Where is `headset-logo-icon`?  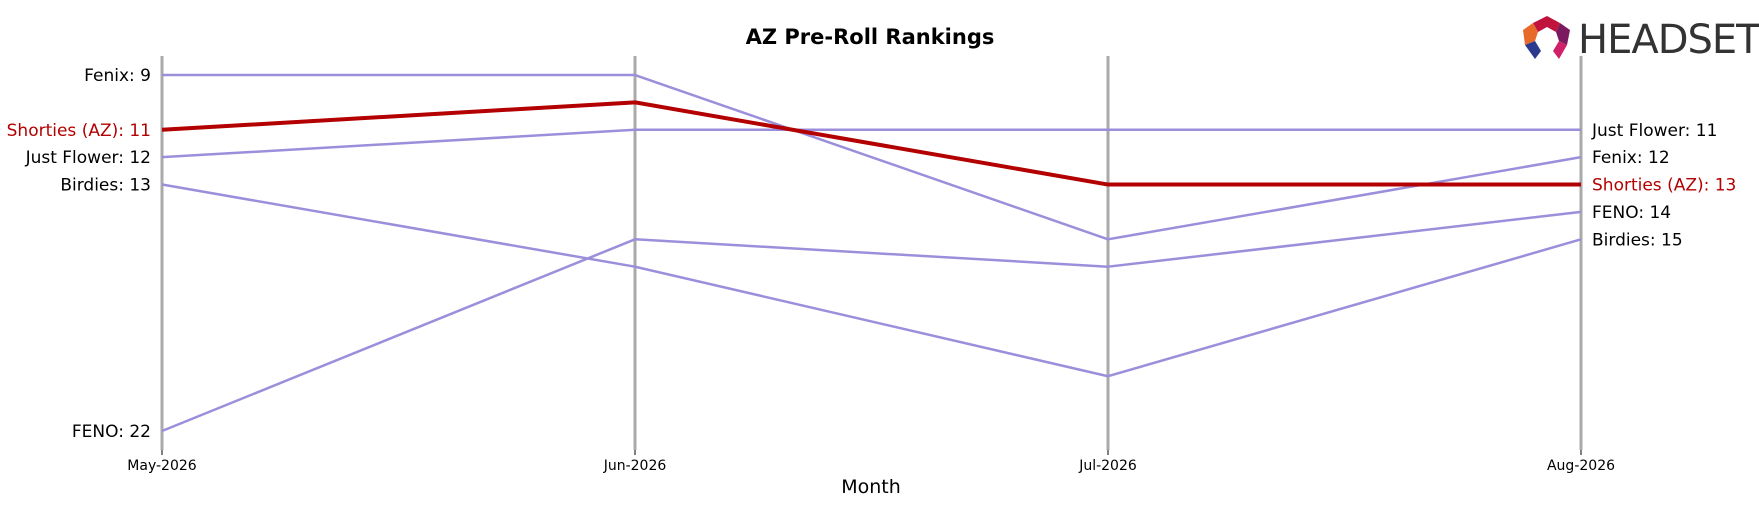
headset-logo-icon is located at coordinates (1546, 37).